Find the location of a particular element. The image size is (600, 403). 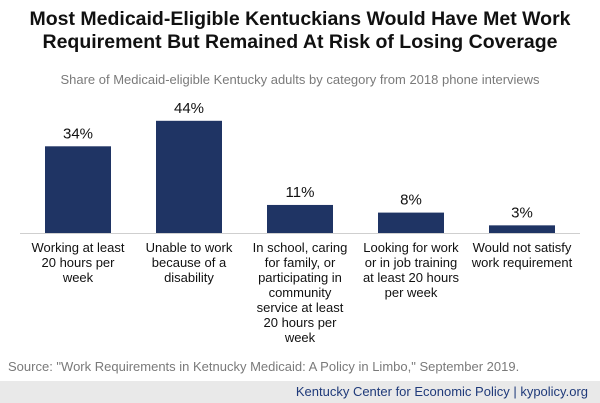

category-label-1-line-1: Working at least is located at coordinates (78, 247).